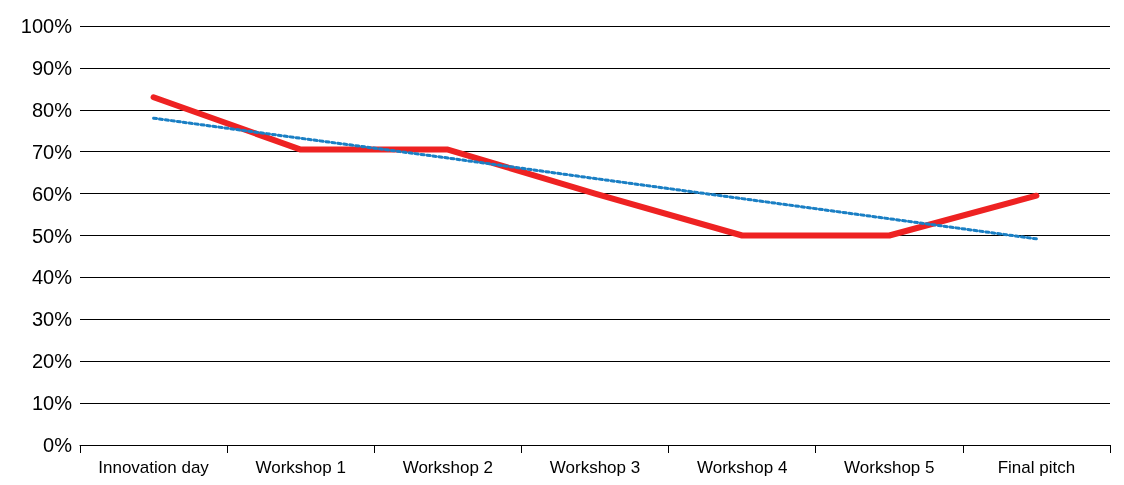 This screenshot has width=1124, height=485. What do you see at coordinates (742, 467) in the screenshot?
I see `x-tick-label: Workshop 4` at bounding box center [742, 467].